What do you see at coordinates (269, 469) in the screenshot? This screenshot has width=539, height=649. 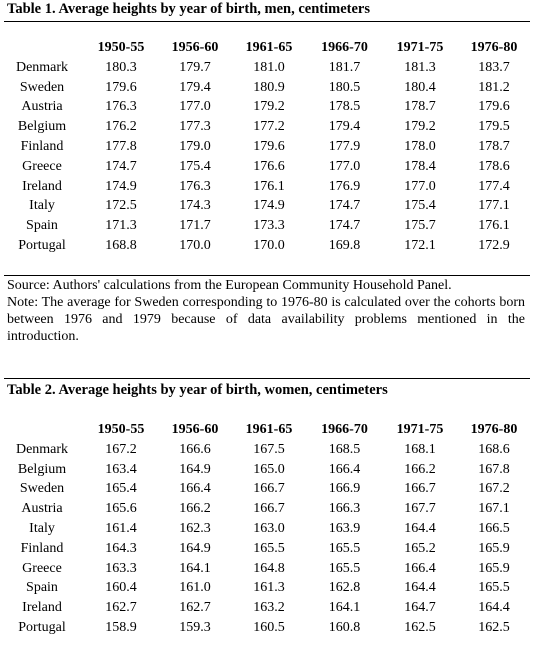 I see `height-value-cell: 165.0` at bounding box center [269, 469].